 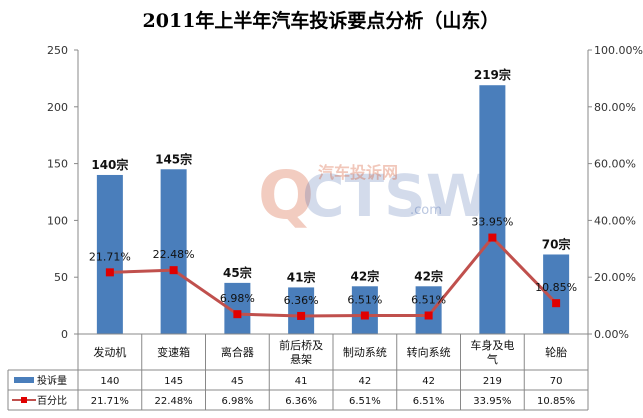 I want to click on legend-label-line: 百分比, so click(x=52, y=401).